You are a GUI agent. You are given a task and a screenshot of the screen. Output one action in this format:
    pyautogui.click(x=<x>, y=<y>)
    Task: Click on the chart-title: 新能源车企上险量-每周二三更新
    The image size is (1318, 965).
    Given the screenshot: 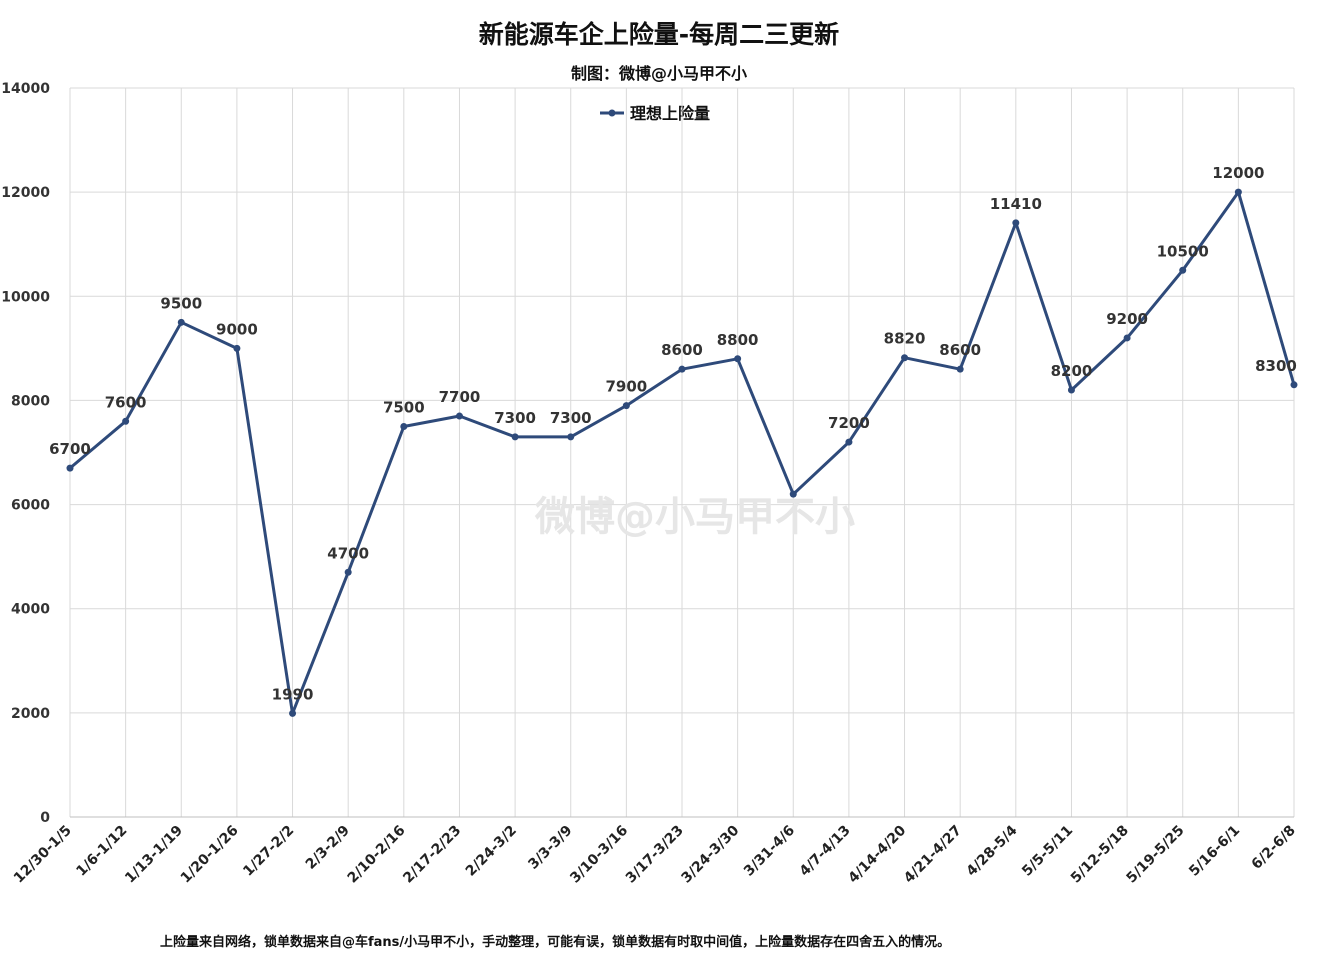 What is the action you would take?
    pyautogui.click(x=659, y=34)
    